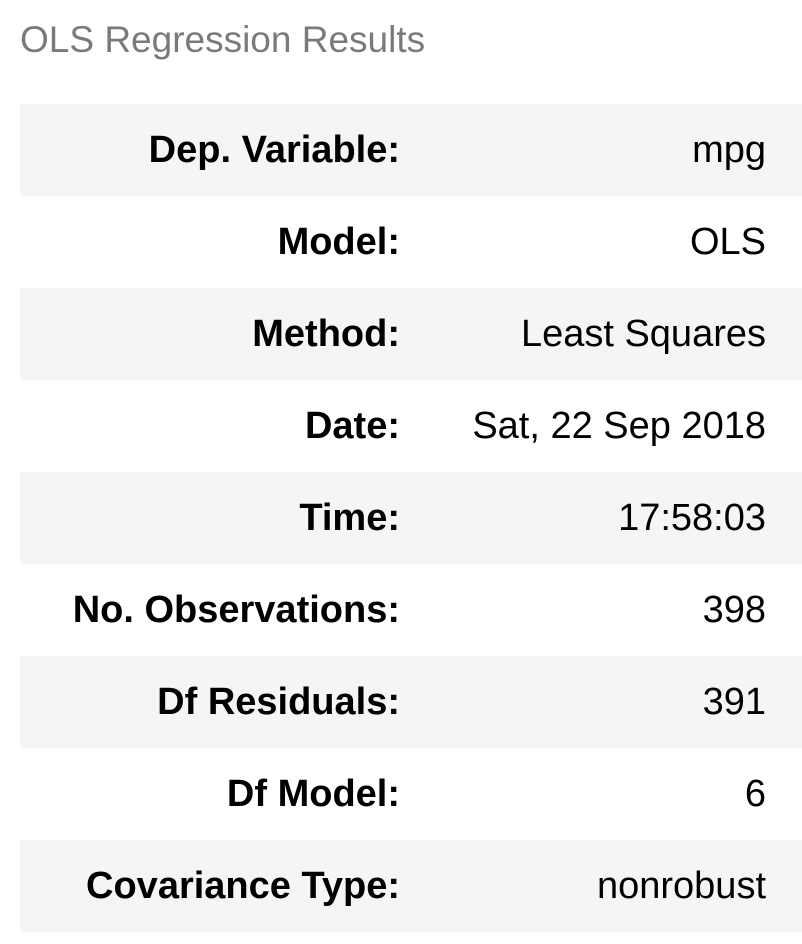 The width and height of the screenshot is (802, 944). What do you see at coordinates (411, 242) in the screenshot?
I see `table-row-model: Model: OLS` at bounding box center [411, 242].